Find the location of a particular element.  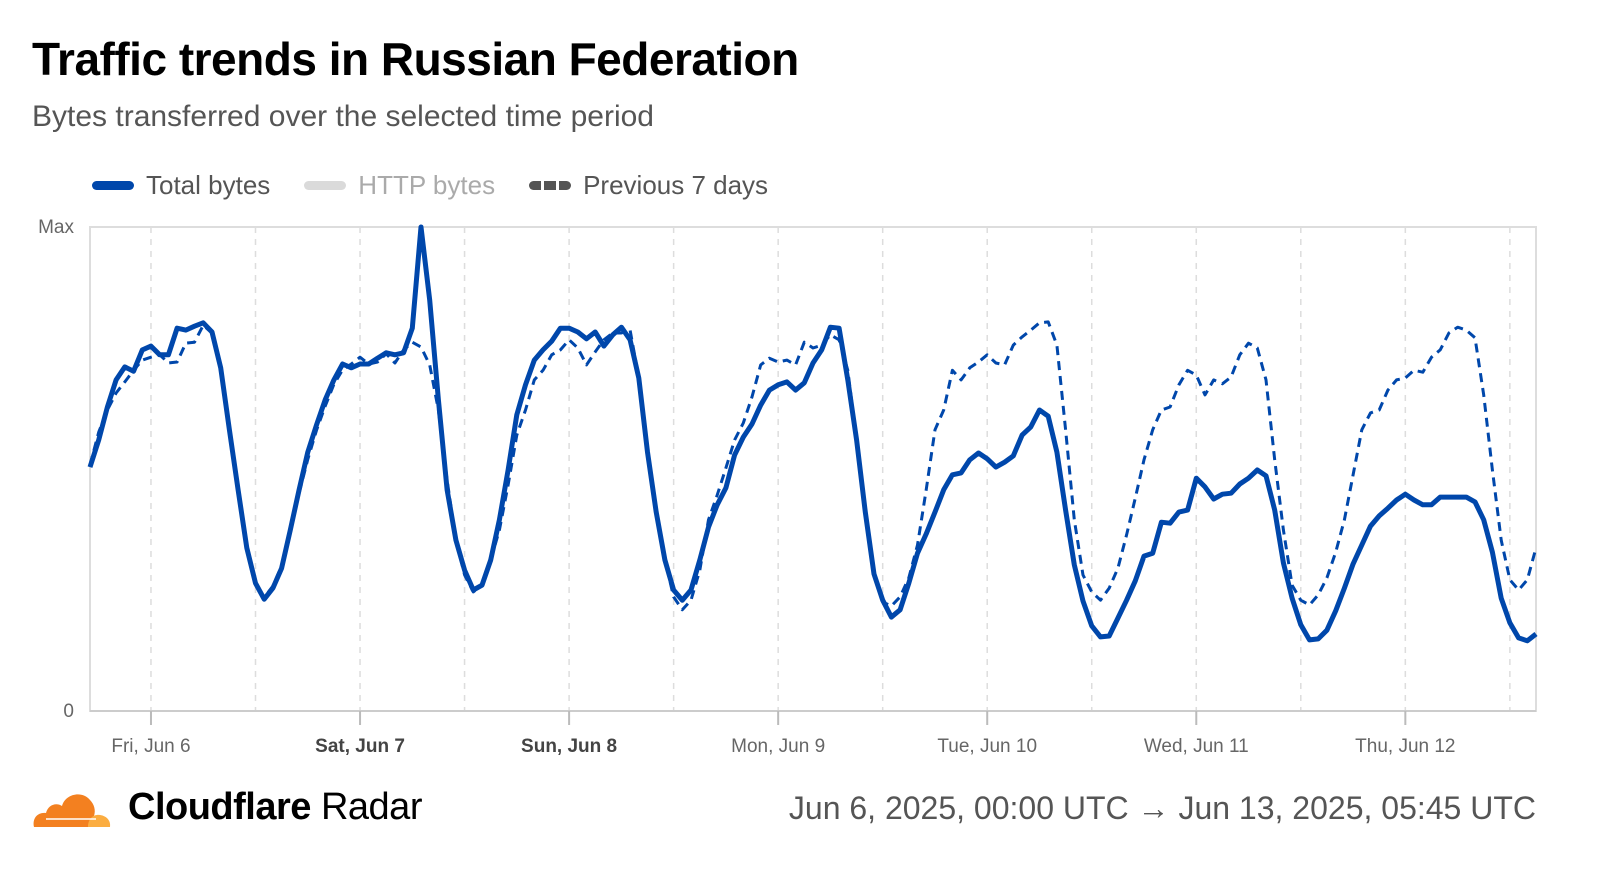

legend-item-total-bytes: Total bytes is located at coordinates (181, 185).